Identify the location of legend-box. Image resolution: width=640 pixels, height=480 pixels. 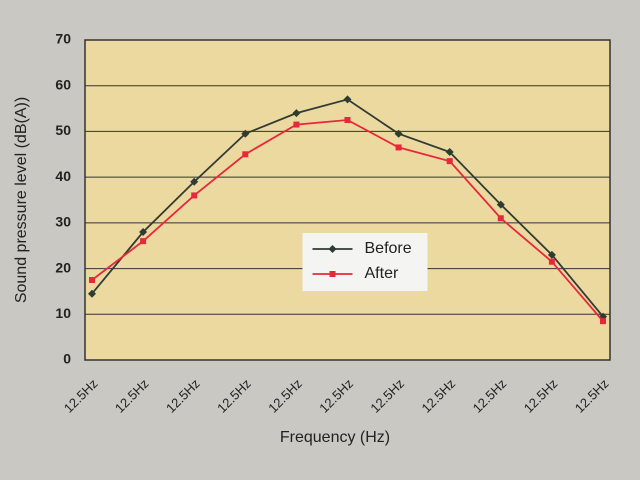
(365, 262).